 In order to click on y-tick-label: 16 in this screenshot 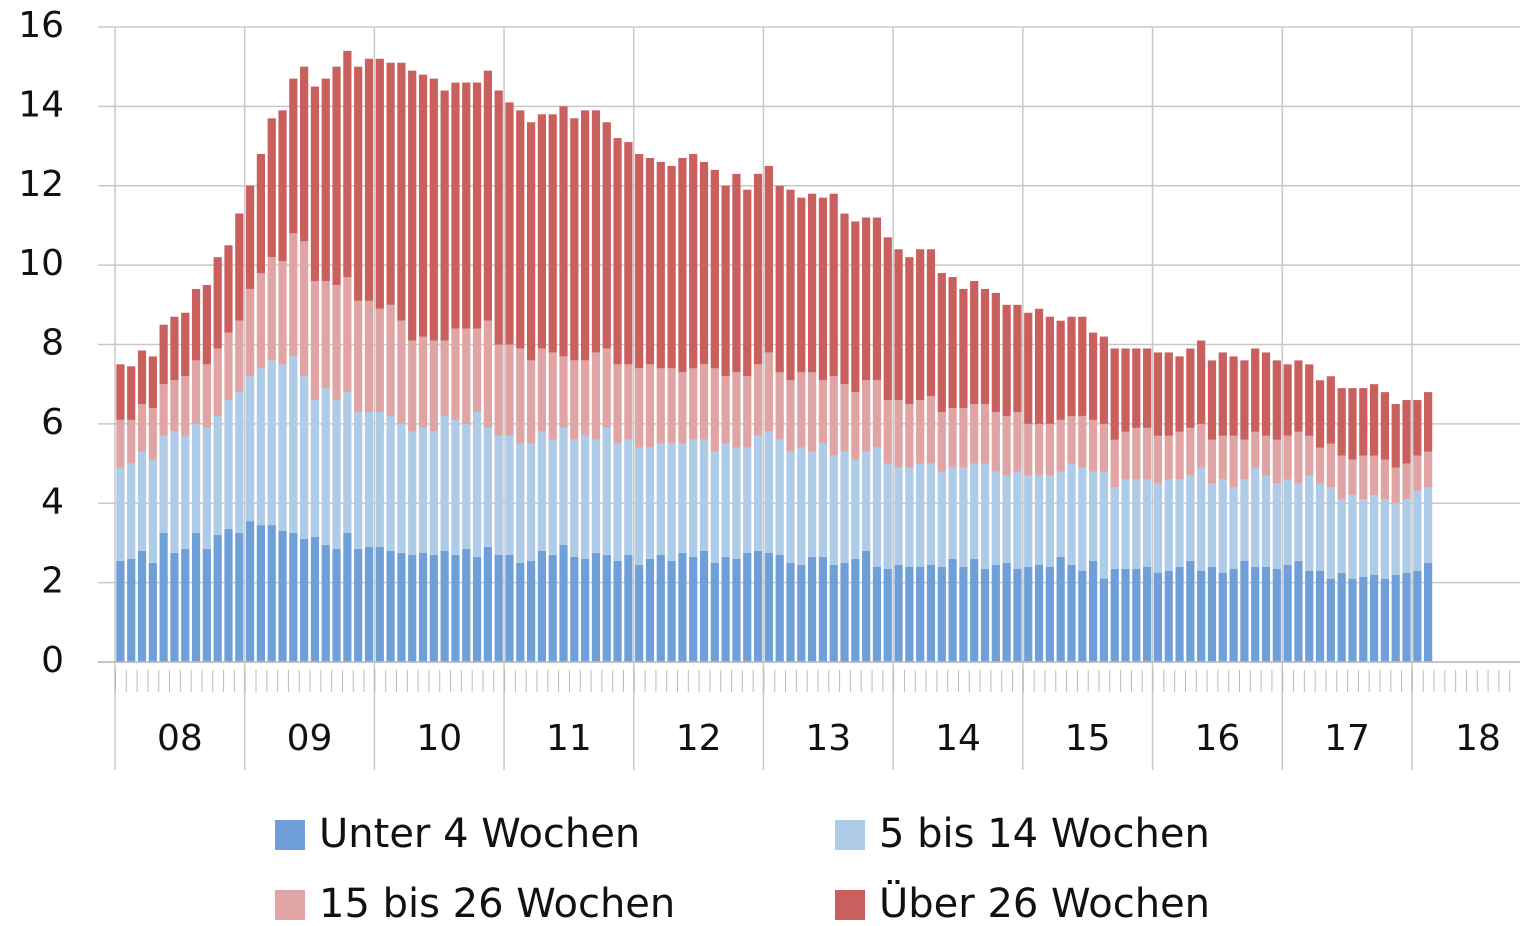, I will do `click(41, 25)`.